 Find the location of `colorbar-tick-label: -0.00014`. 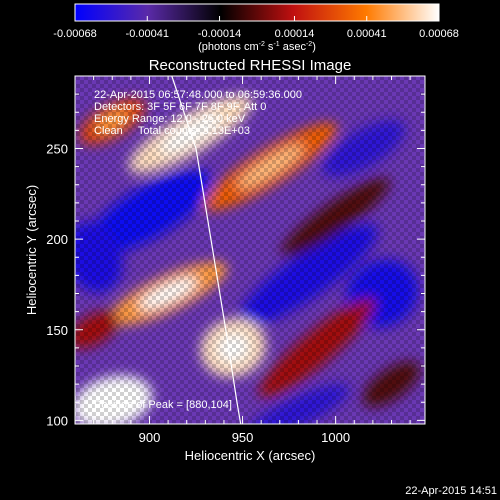

colorbar-tick-label: -0.00014 is located at coordinates (219, 34).